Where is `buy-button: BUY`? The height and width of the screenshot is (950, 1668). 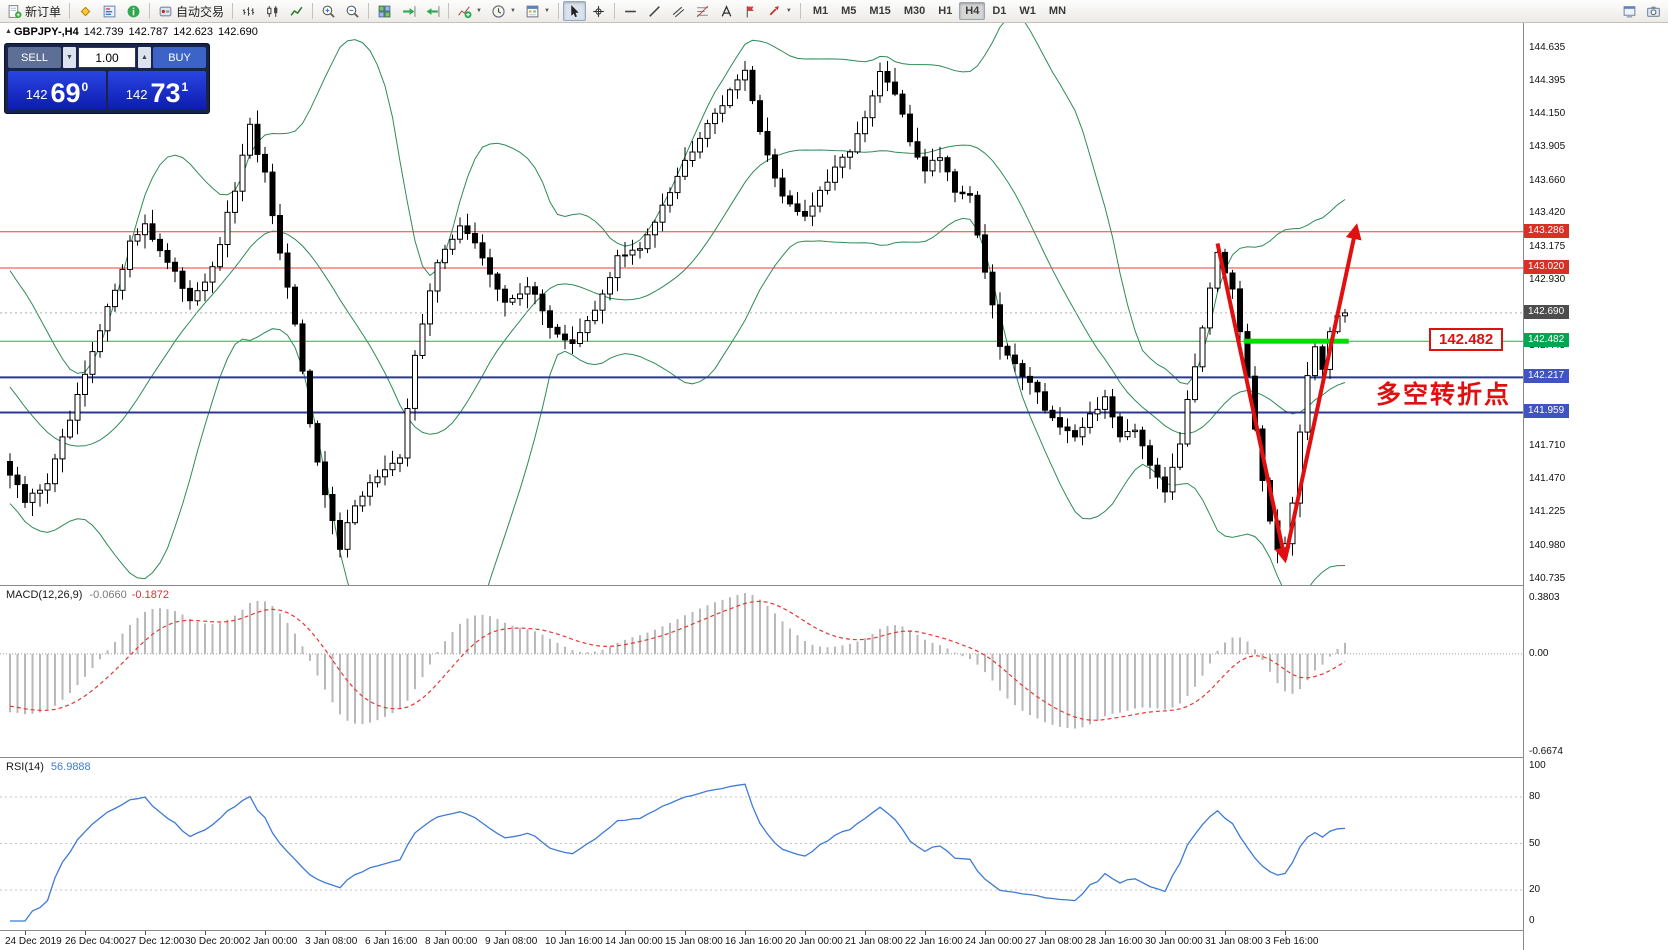
buy-button: BUY is located at coordinates (179, 57).